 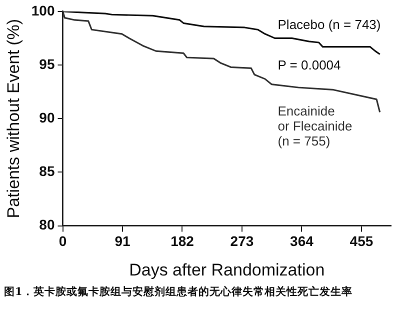 I want to click on caption: 图1．英卡胺或氟卡胺组与安慰剂组患者的无心律失常相关性死亡发生率, so click(x=178, y=292).